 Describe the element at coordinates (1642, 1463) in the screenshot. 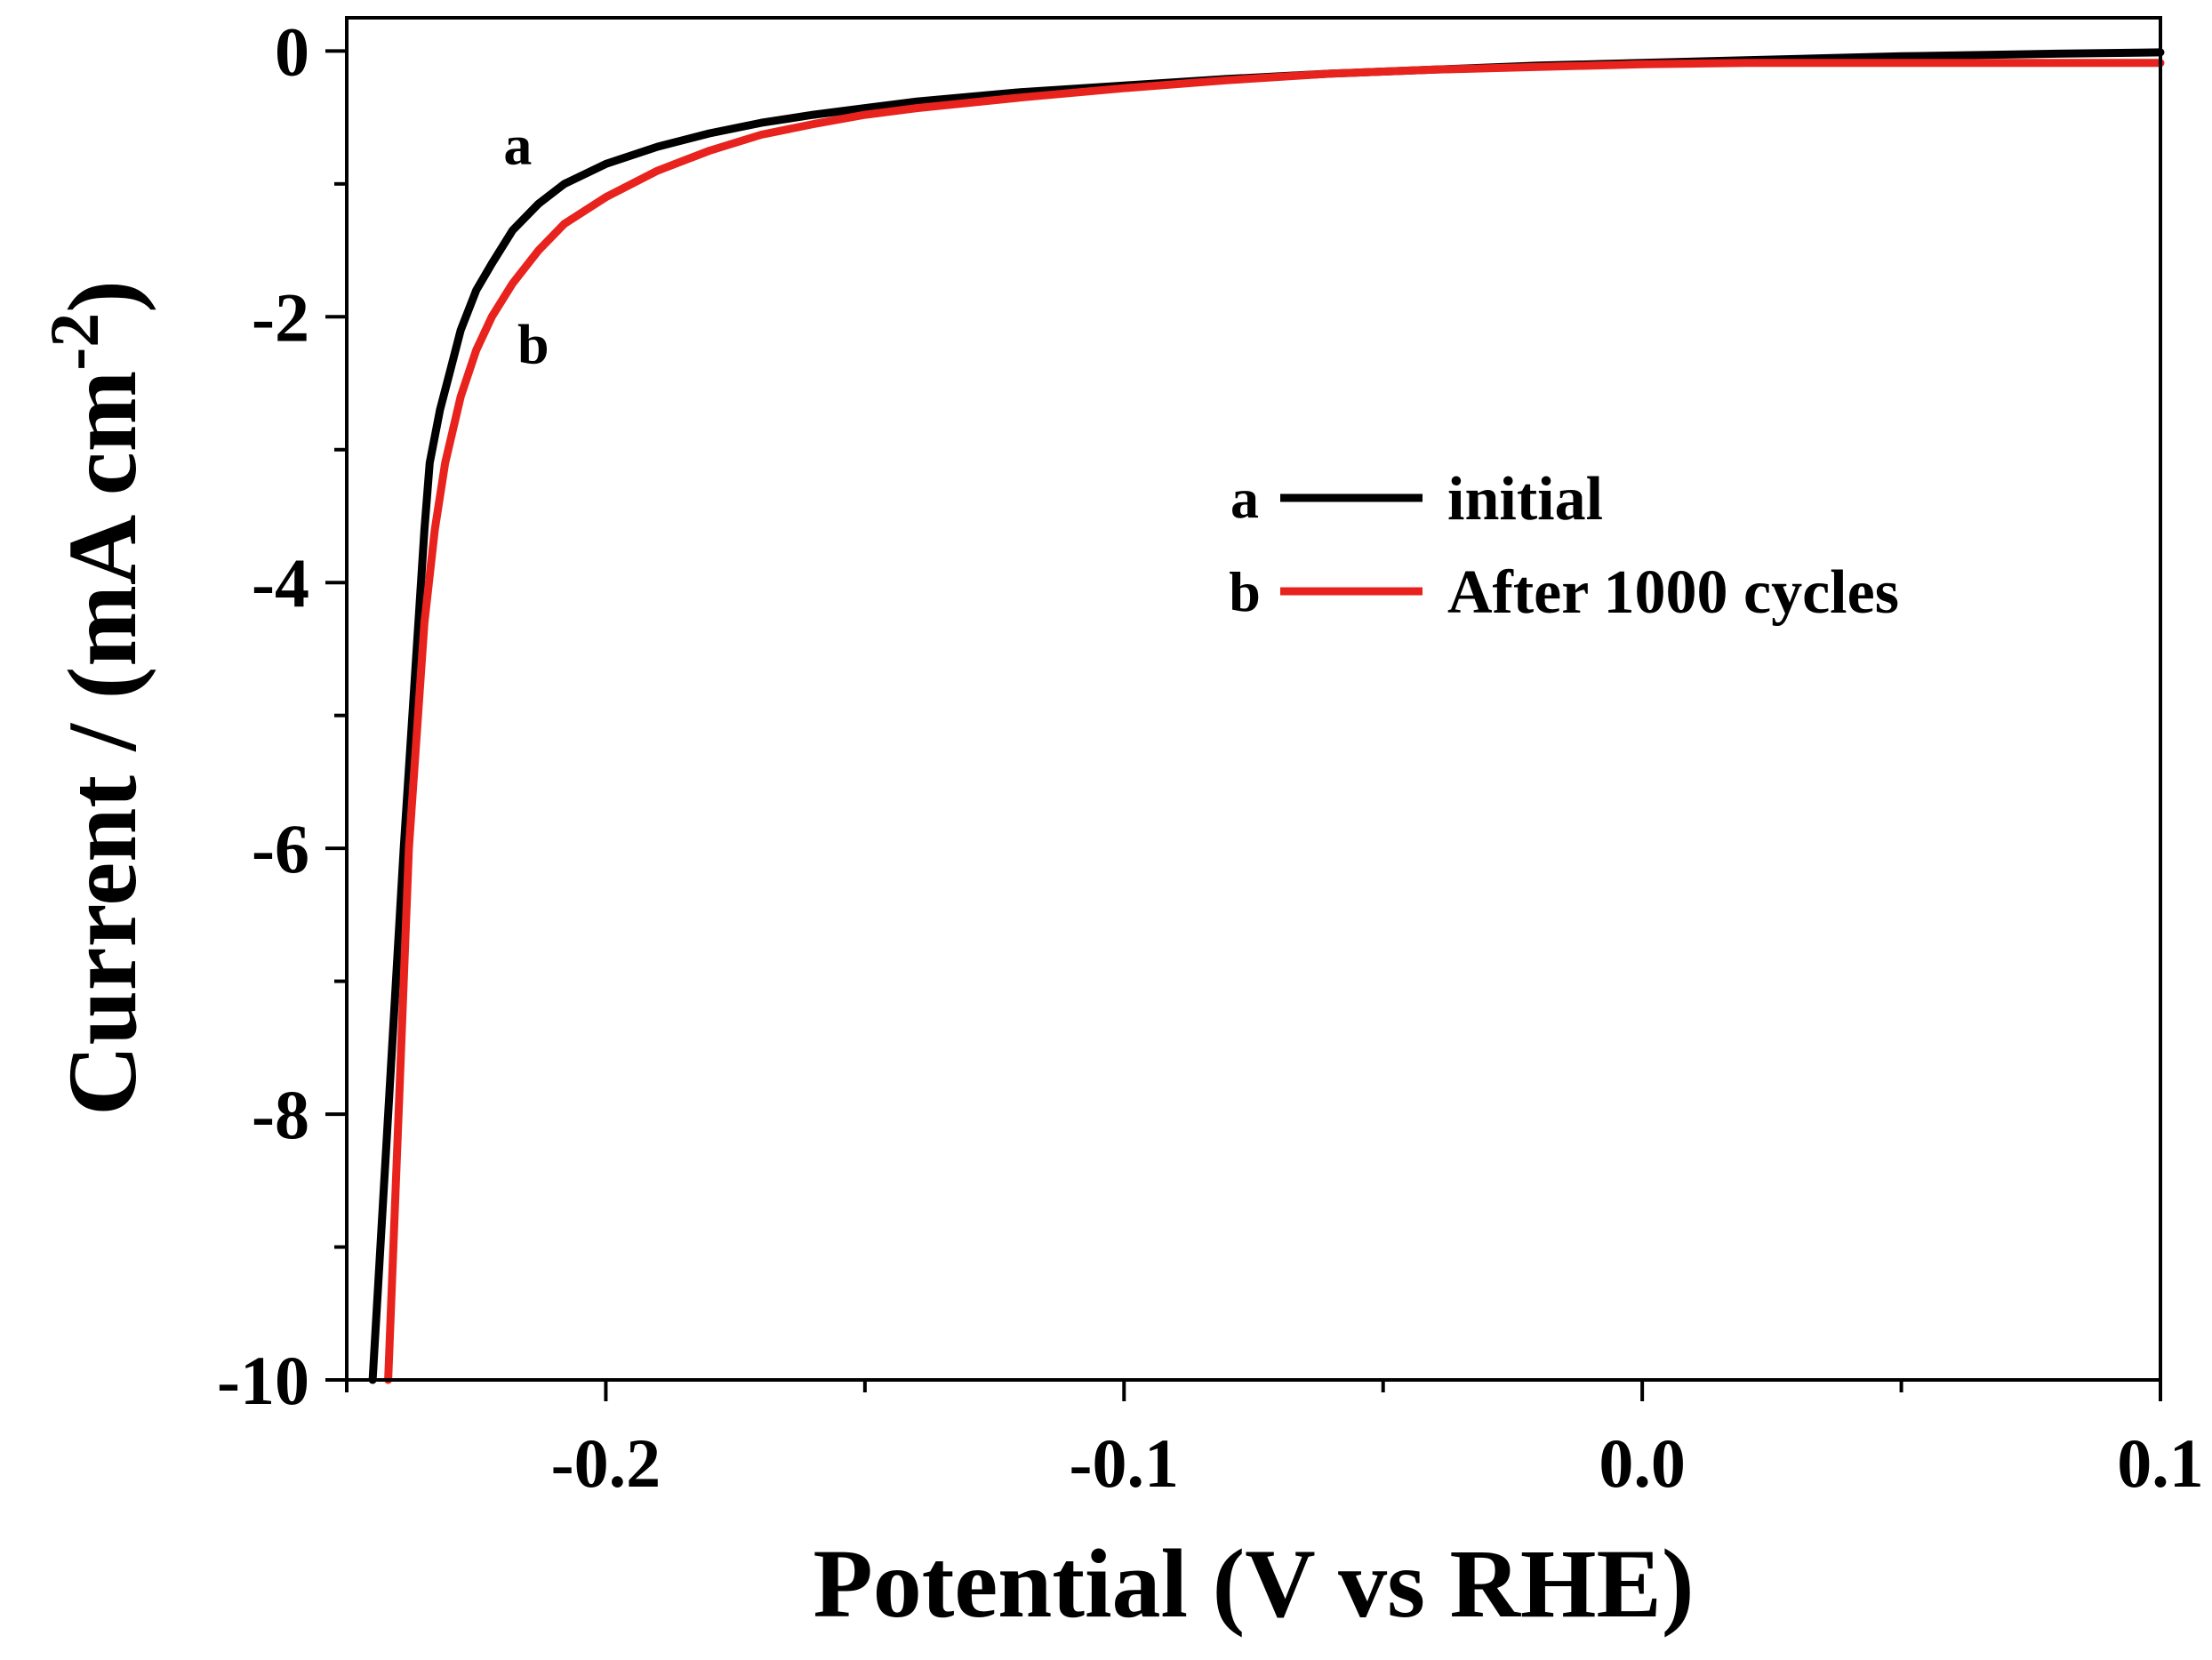

I see `x-tick-label: 0.0` at that location.